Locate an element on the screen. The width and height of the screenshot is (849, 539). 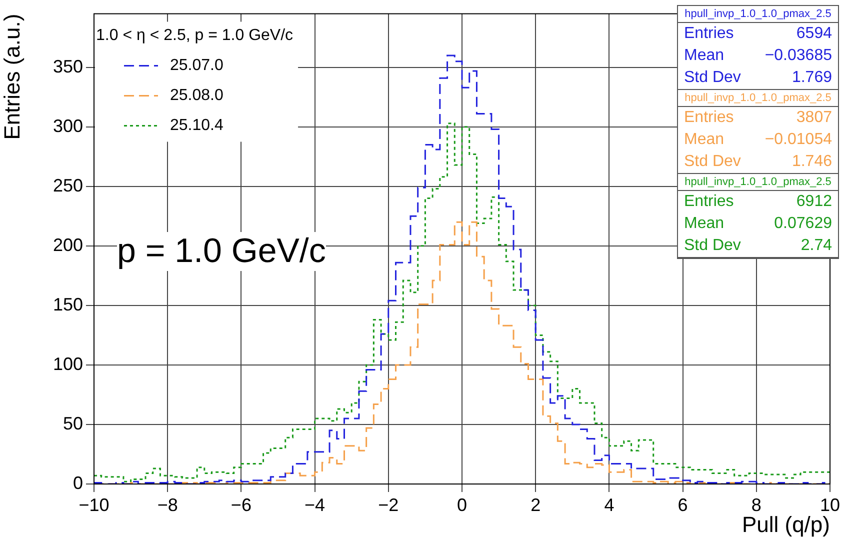
y-tick-label: 350 is located at coordinates (67, 66).